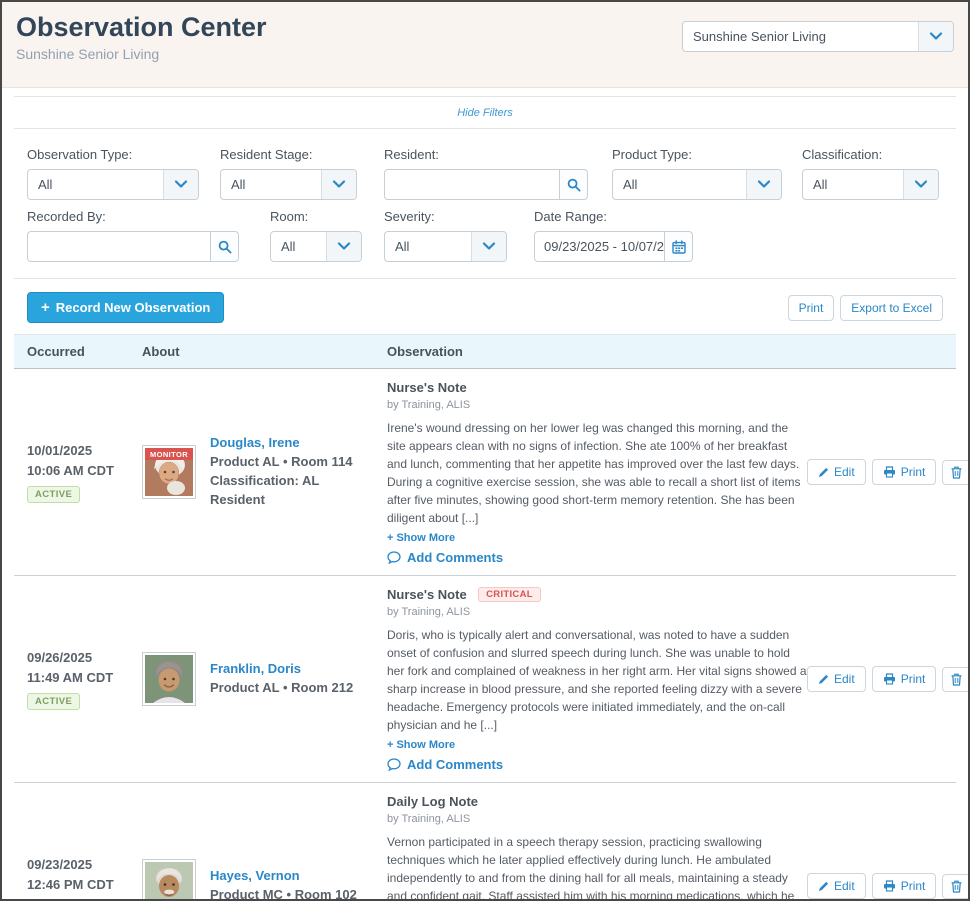 The height and width of the screenshot is (901, 970). What do you see at coordinates (891, 307) in the screenshot?
I see `export-to-excel-button: Export to Excel` at bounding box center [891, 307].